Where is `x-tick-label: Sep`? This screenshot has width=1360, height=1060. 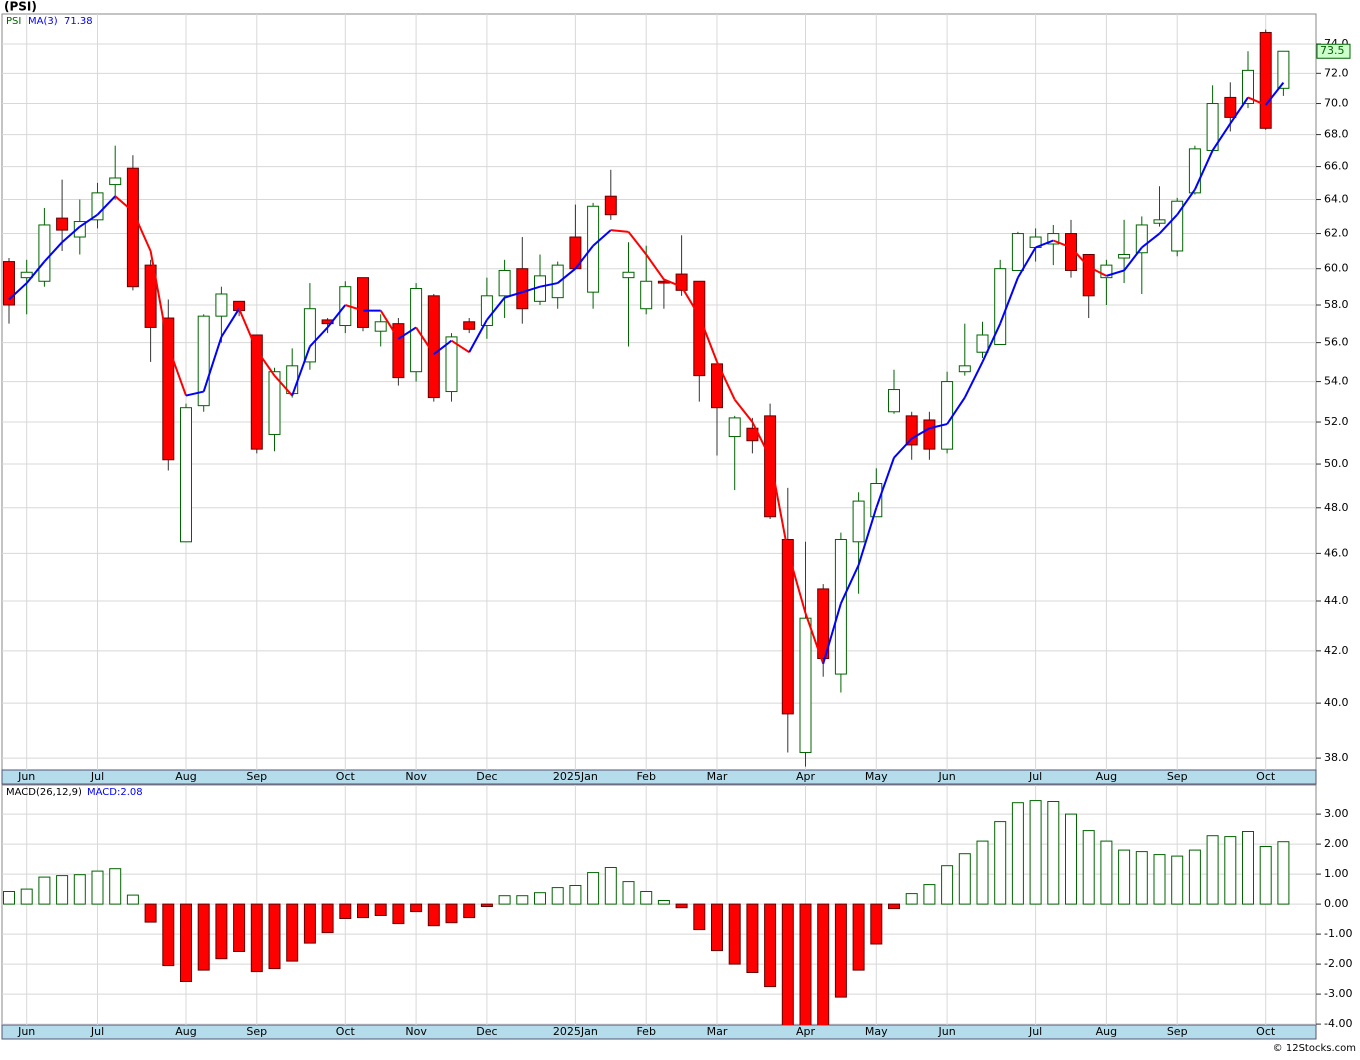
x-tick-label: Sep is located at coordinates (1177, 776).